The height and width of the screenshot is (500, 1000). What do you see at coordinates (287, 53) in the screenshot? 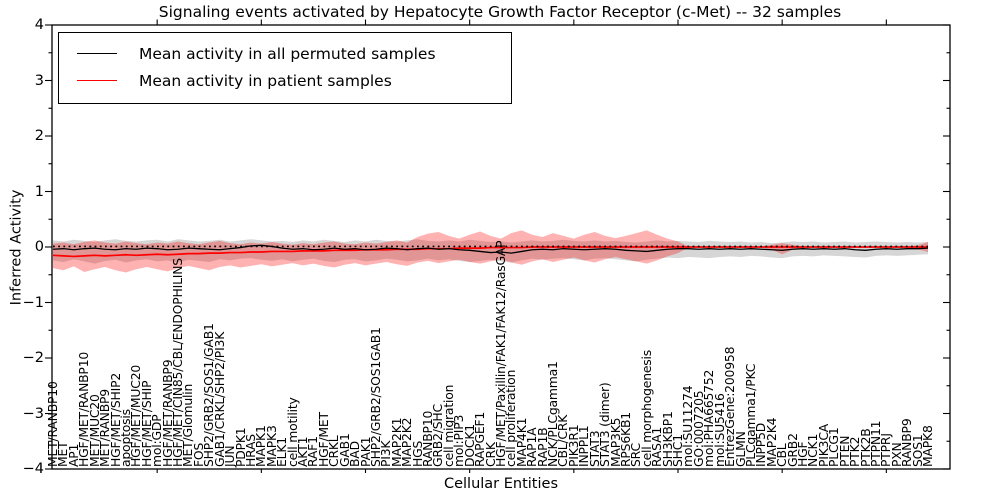
I see `legend-label-permuted: Mean activity in all permuted samples` at bounding box center [287, 53].